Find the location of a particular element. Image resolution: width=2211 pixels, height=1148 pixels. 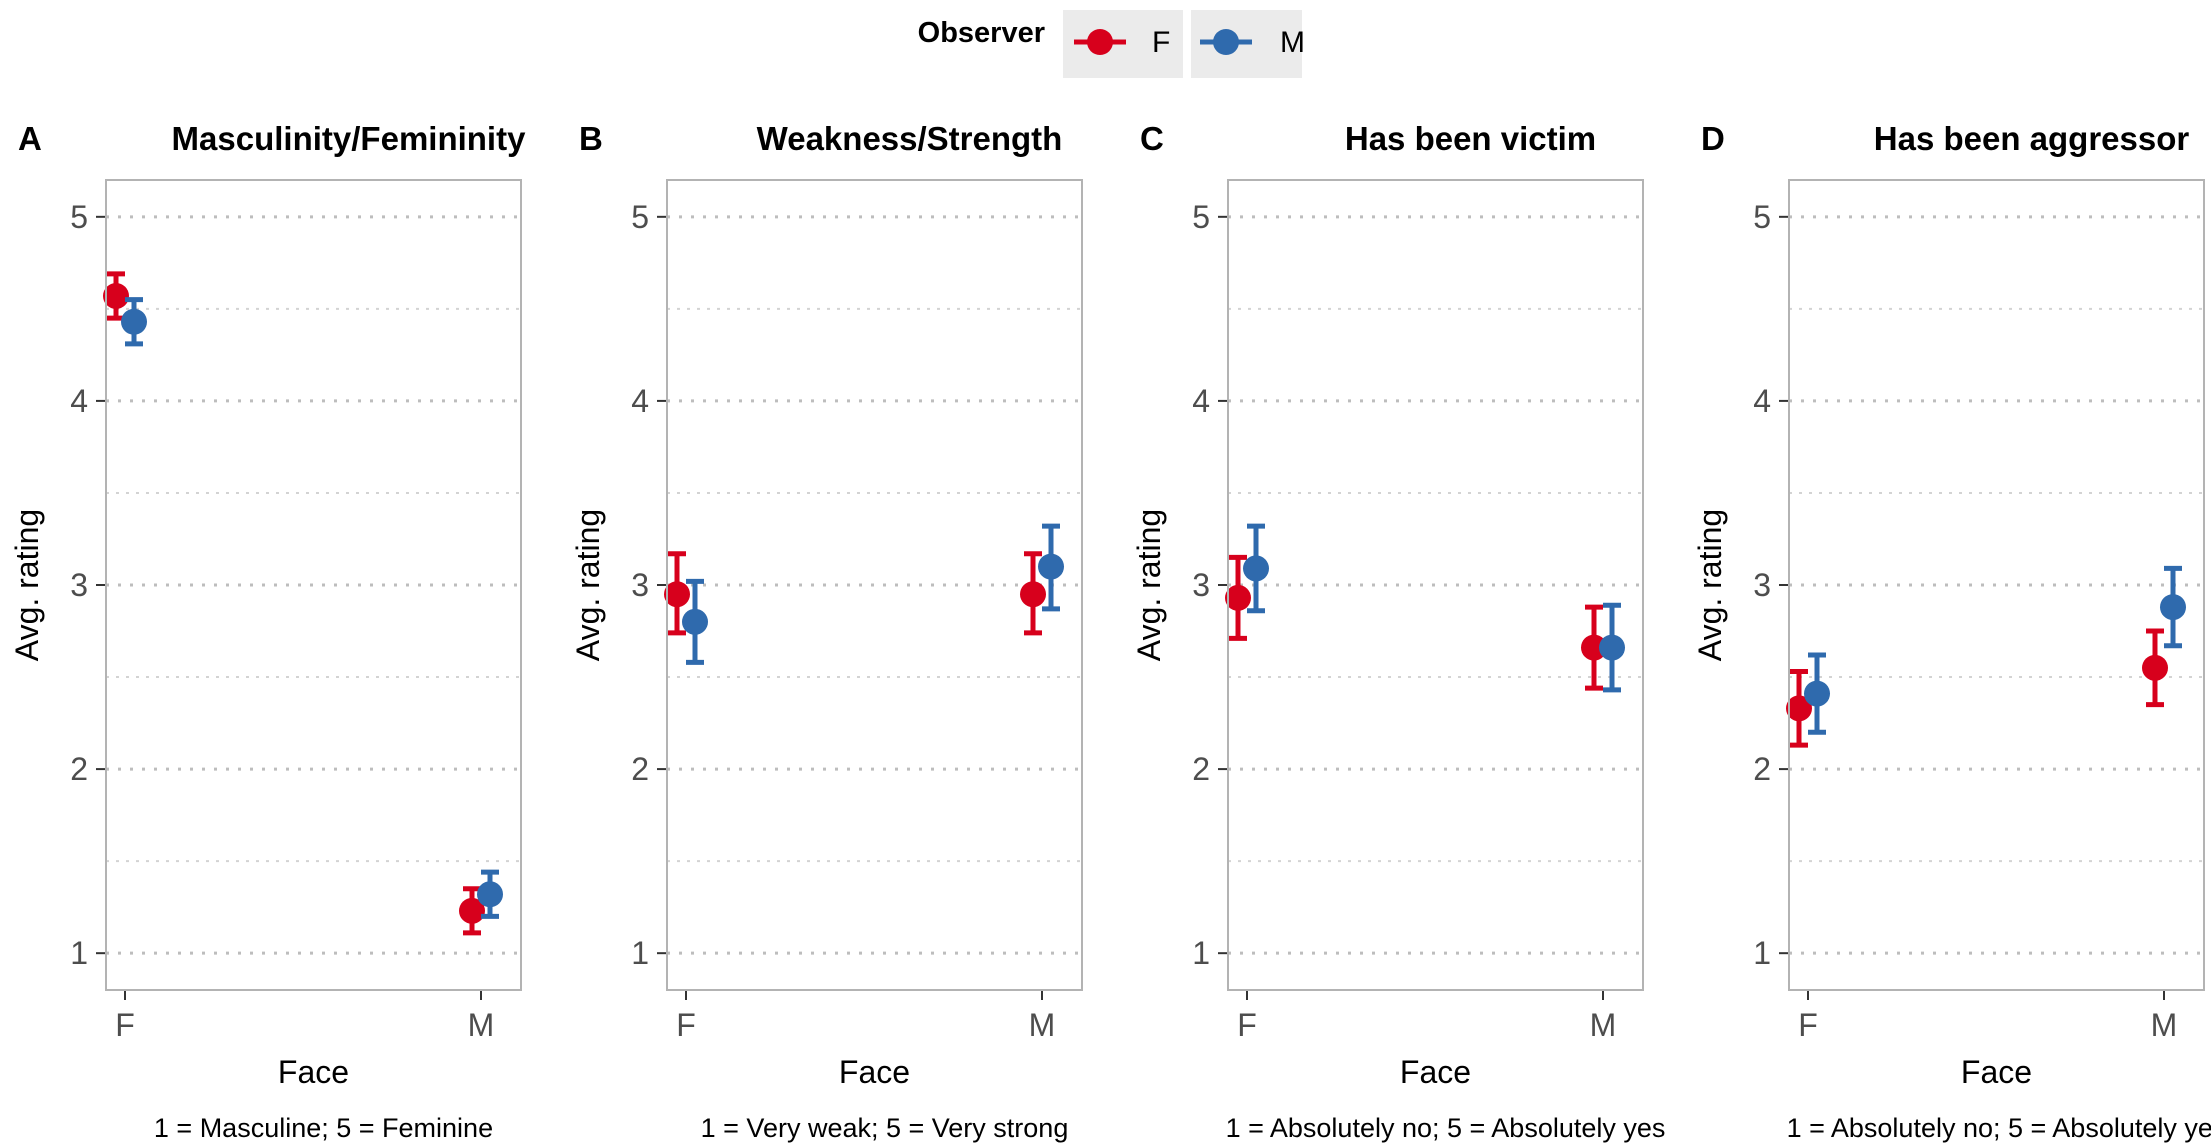

legend-entry-f: F is located at coordinates (1123, 44).